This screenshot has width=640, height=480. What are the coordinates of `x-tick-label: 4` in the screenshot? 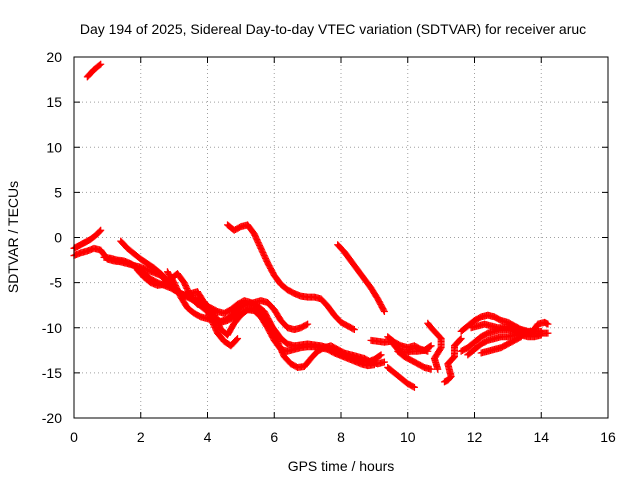 It's located at (208, 437).